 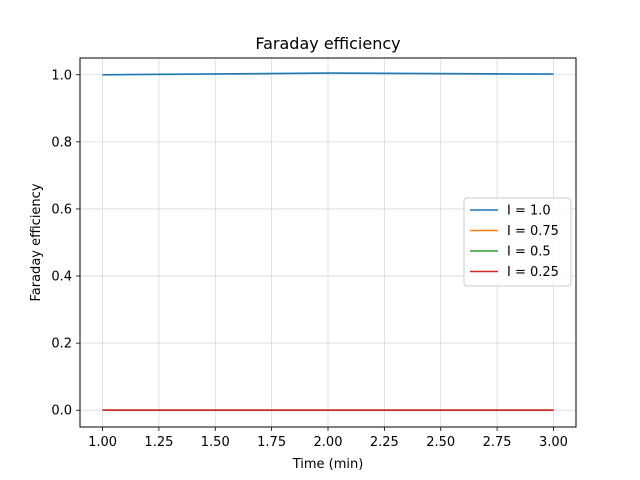 I want to click on x-axis-label: Time (min), so click(x=328, y=464).